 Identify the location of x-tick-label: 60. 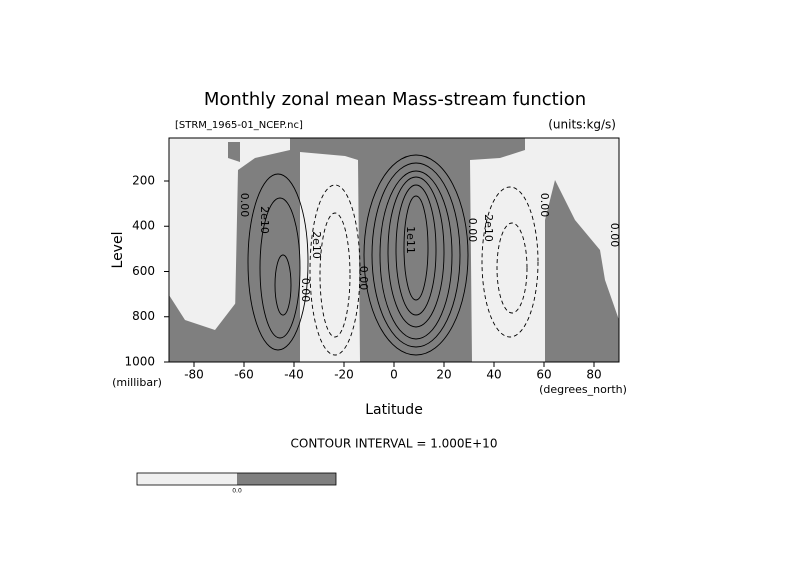
(543, 375).